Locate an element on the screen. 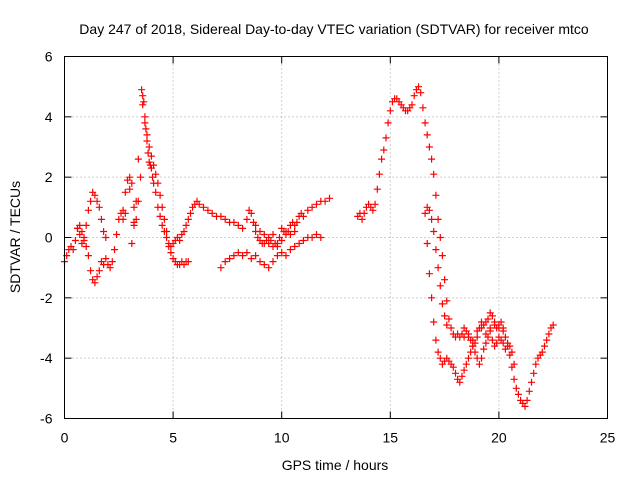 The height and width of the screenshot is (480, 640). y-tick-label: -4 is located at coordinates (46, 358).